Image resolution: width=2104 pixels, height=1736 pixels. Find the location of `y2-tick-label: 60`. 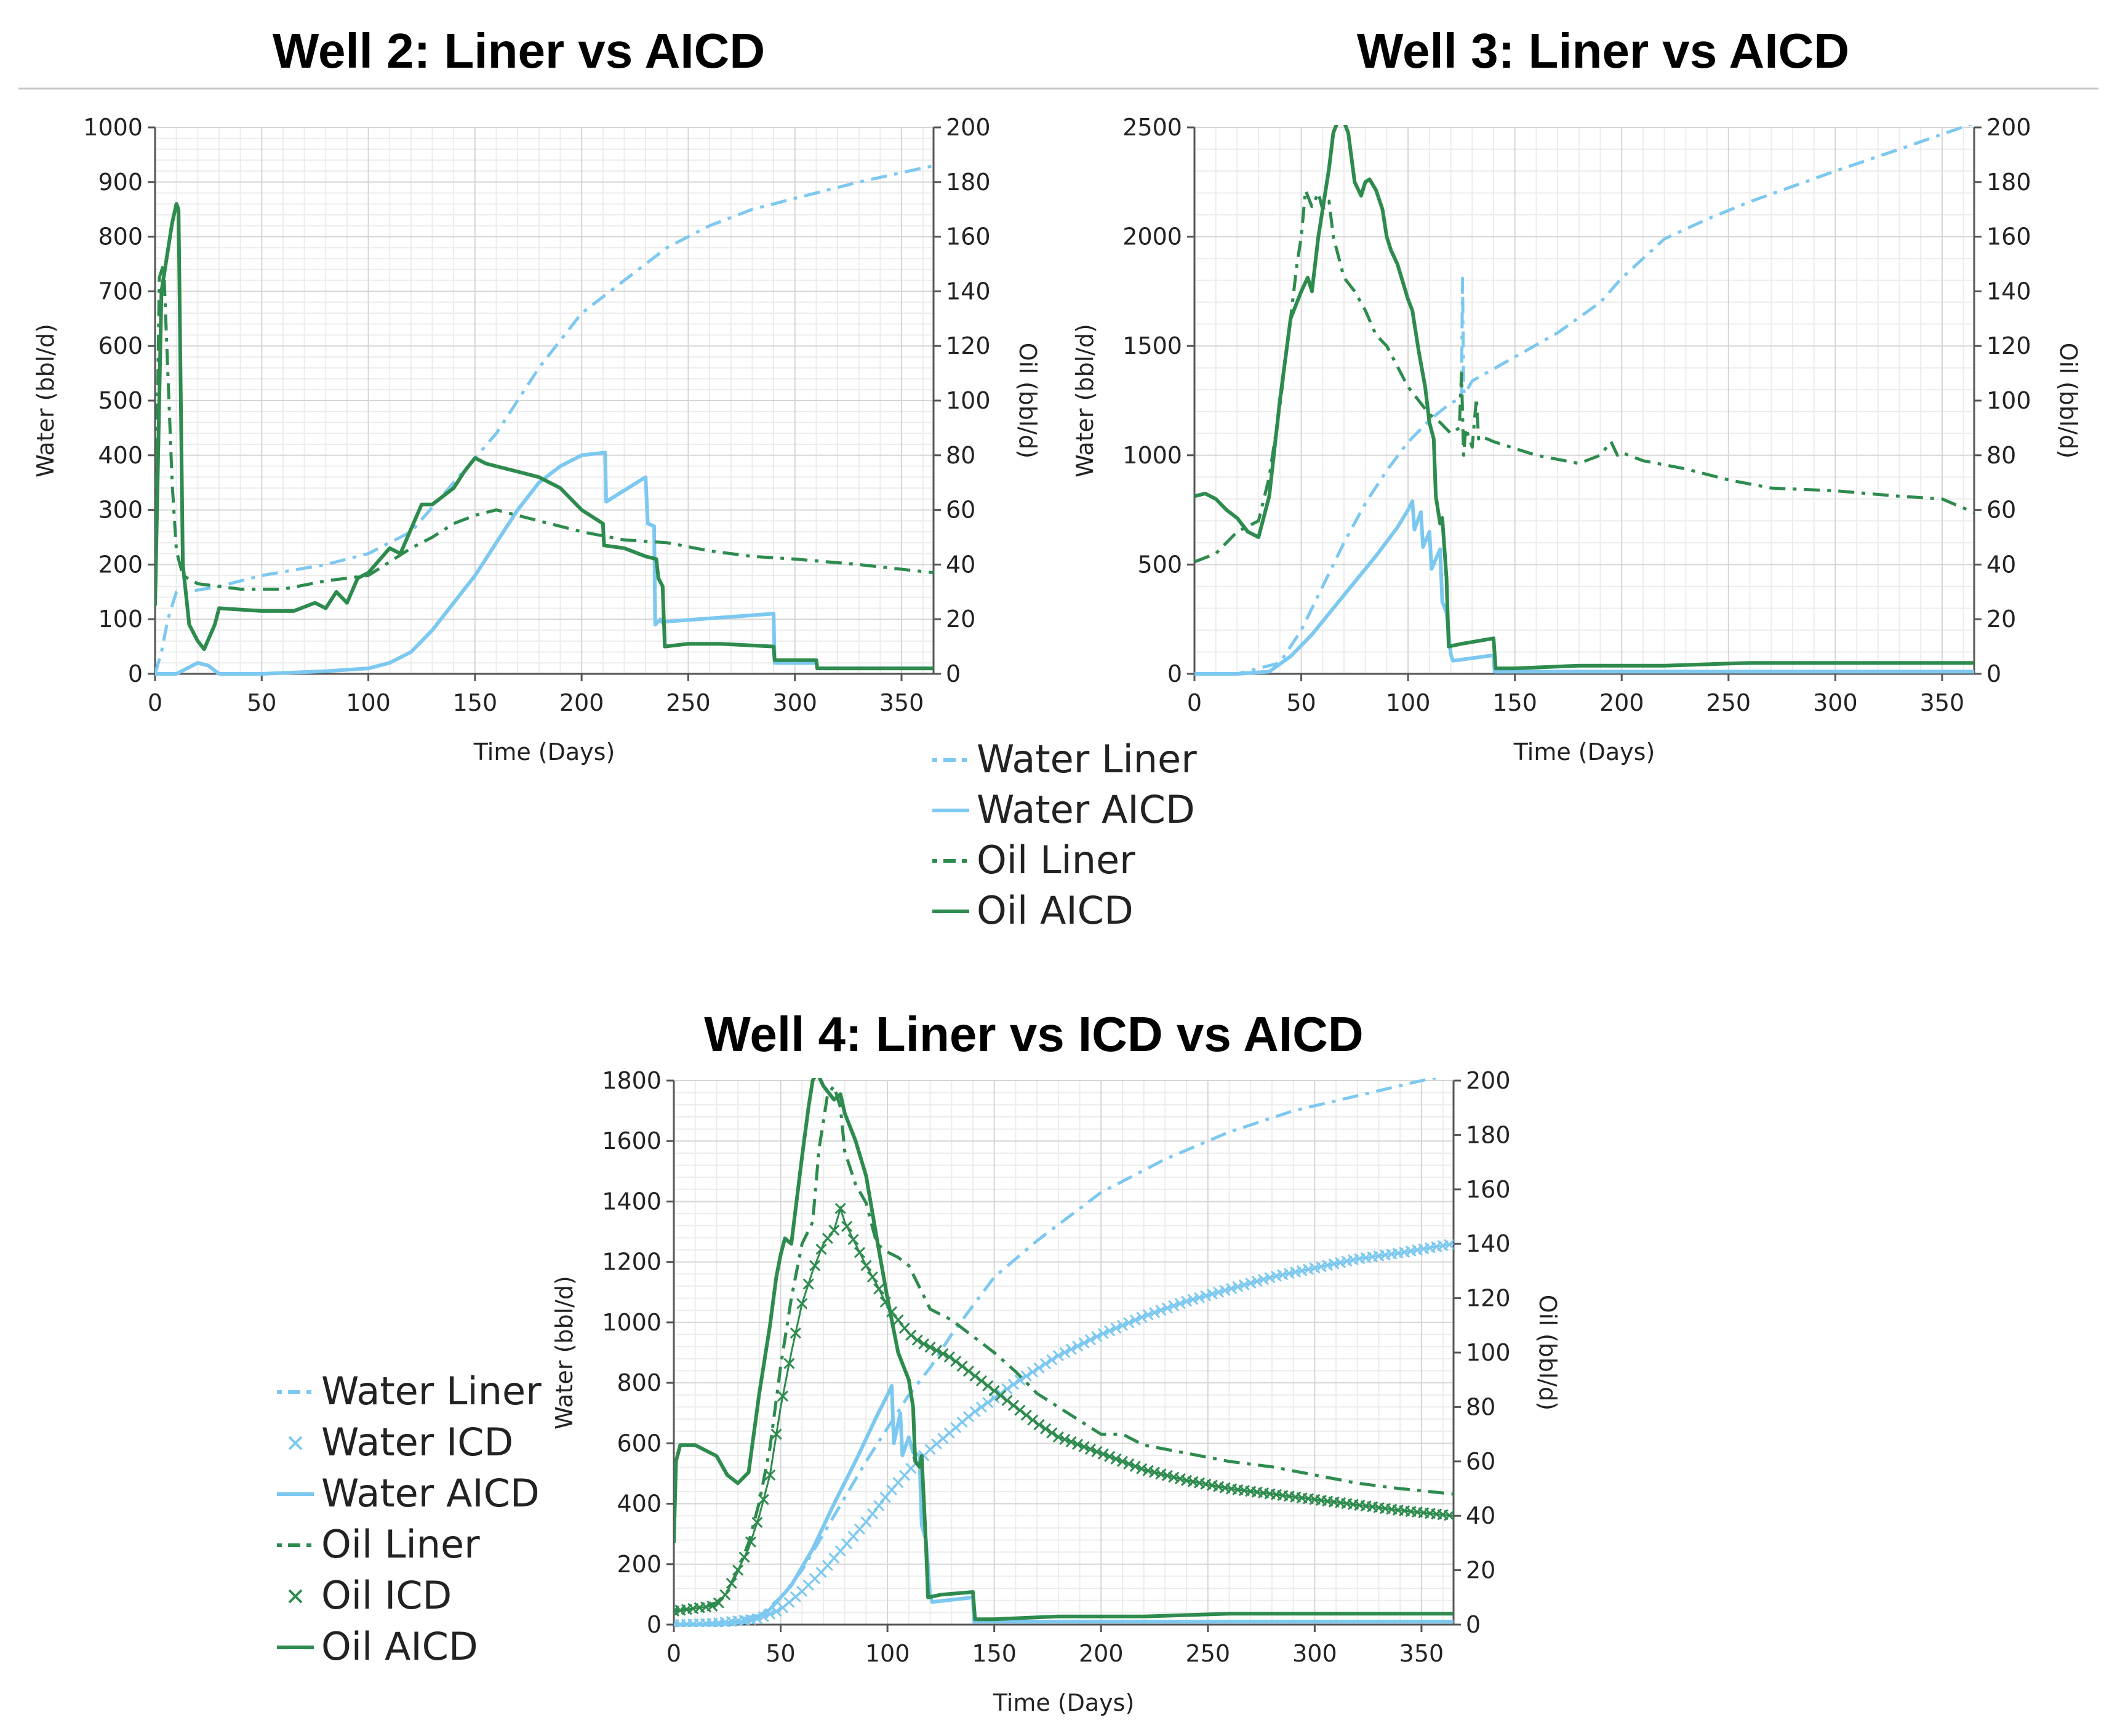

y2-tick-label: 60 is located at coordinates (1480, 1461).